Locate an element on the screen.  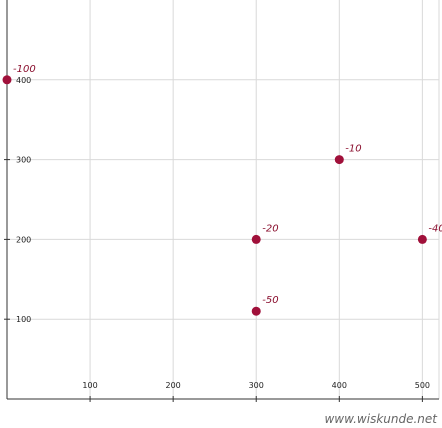
y-tick-label-400: 400 is located at coordinates (23, 80).